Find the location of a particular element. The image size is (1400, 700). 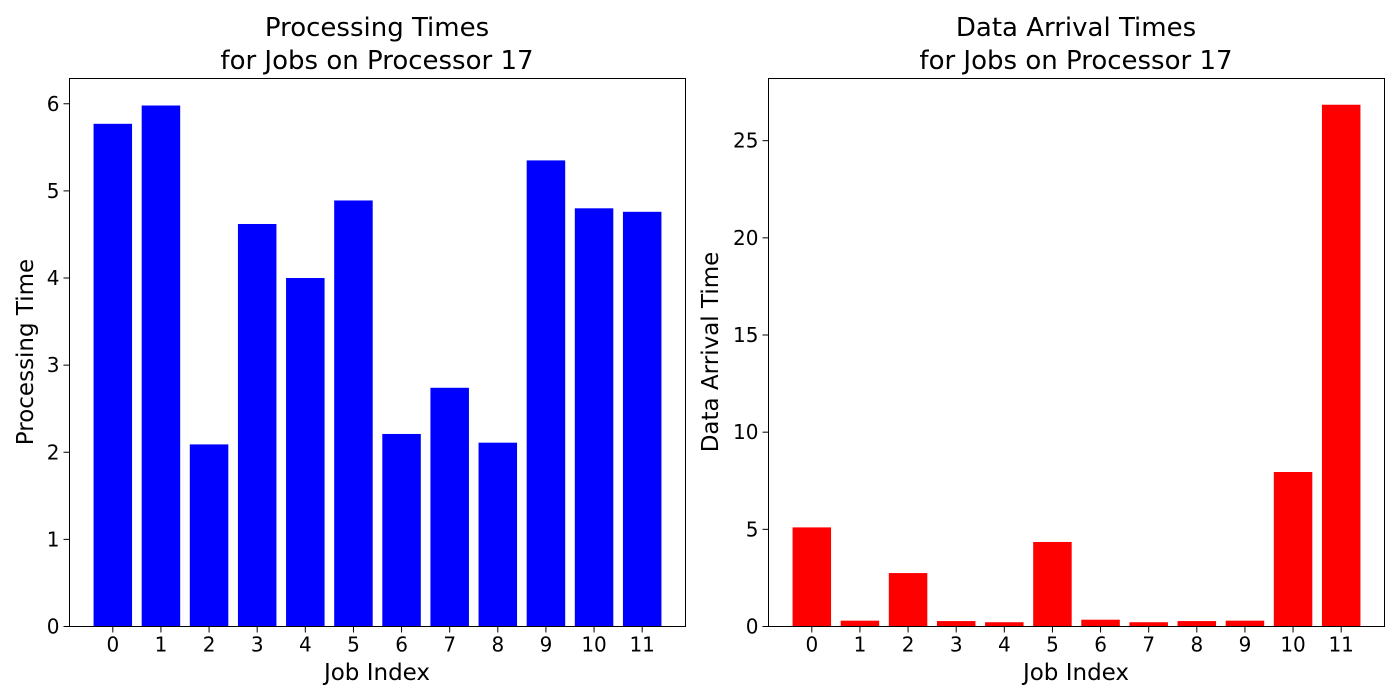

y-tick-label: 20 is located at coordinates (745, 238).